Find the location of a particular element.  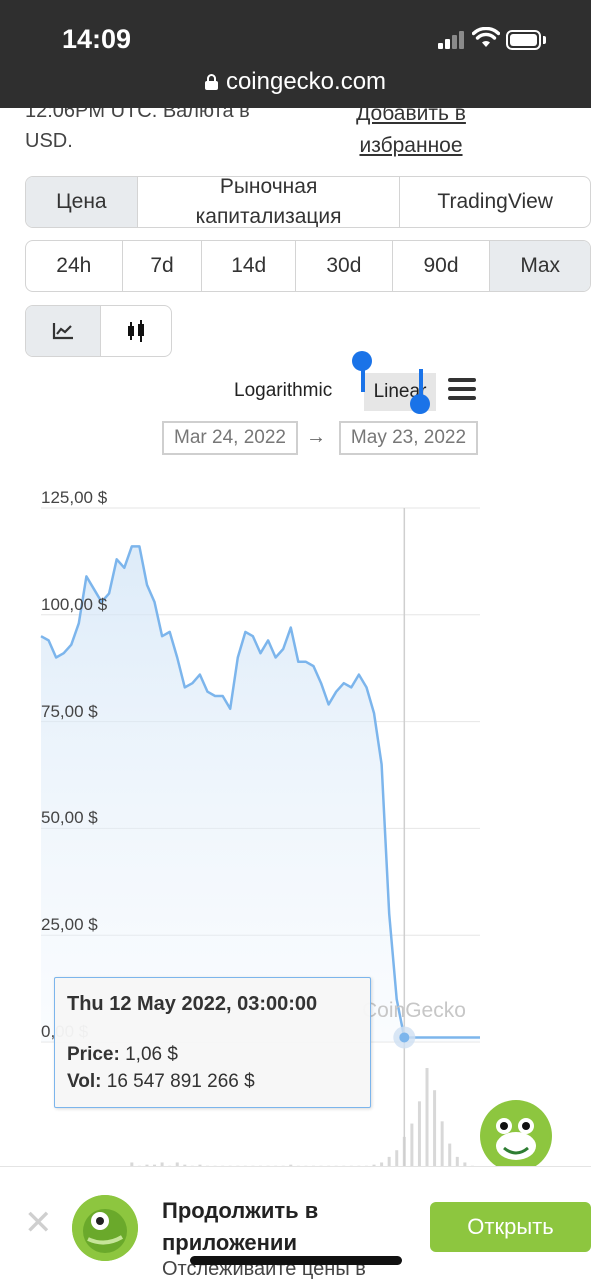

favorites-line: избранное is located at coordinates (411, 145).